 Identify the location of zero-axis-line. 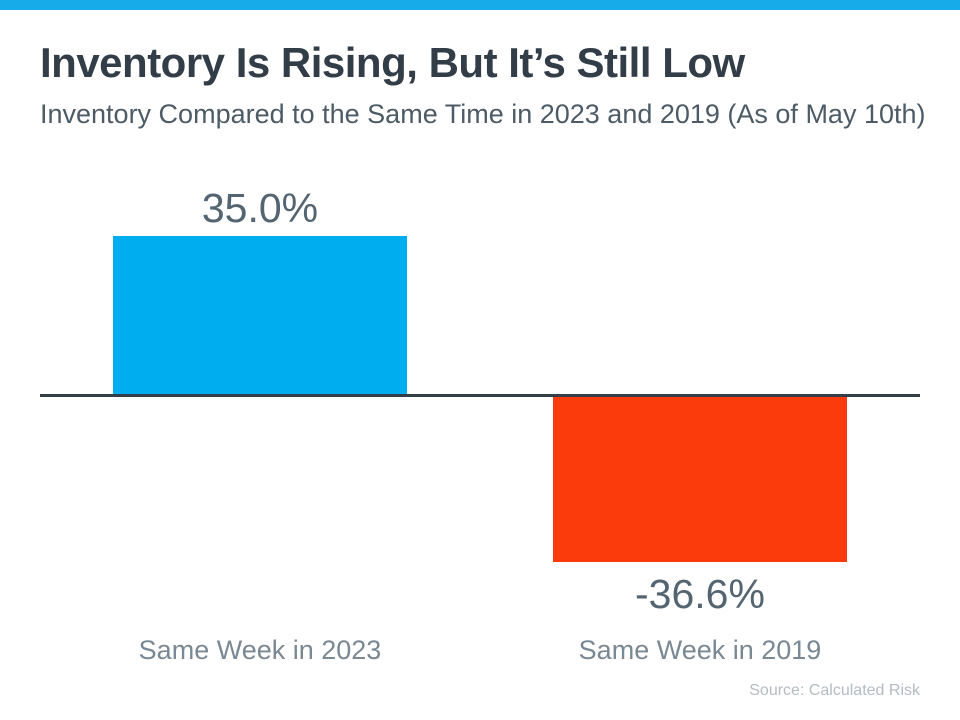
(480, 395).